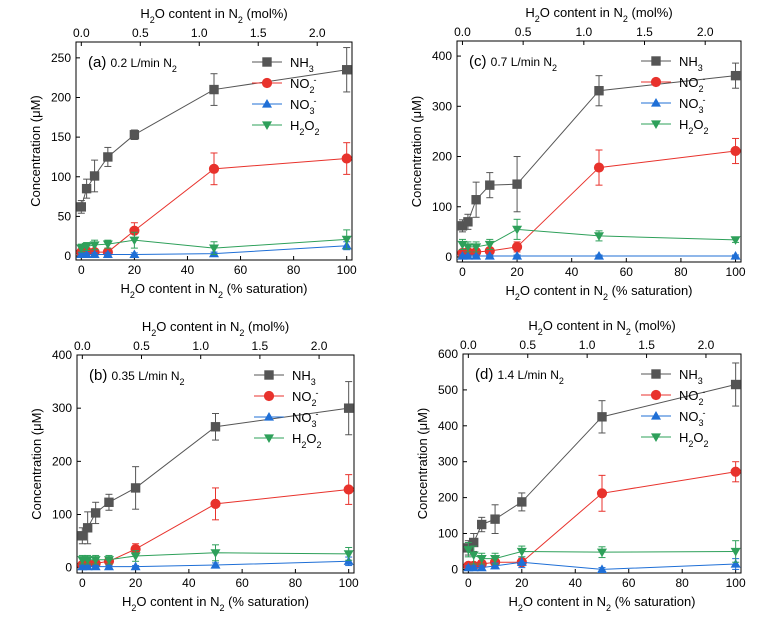  I want to click on top-x-tick-label: 1.0, so click(199, 33).